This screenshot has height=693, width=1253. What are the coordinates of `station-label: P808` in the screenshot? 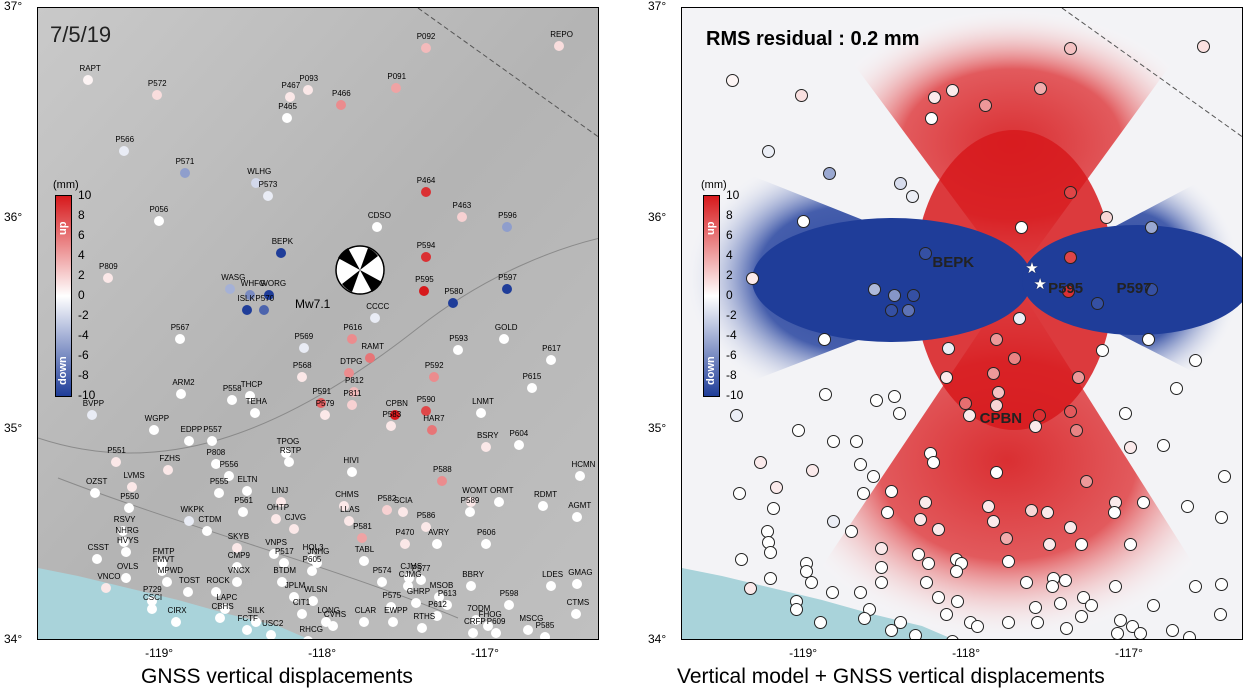 It's located at (216, 452).